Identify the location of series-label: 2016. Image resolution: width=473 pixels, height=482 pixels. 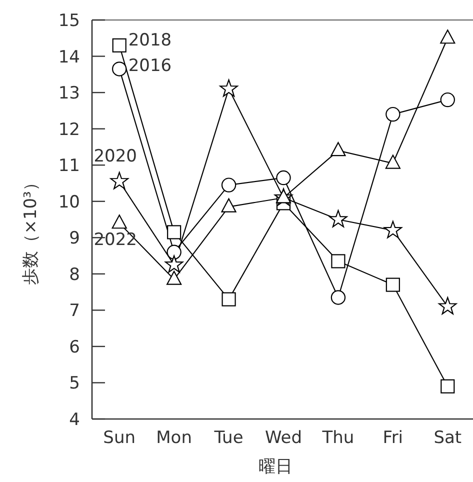
(150, 66).